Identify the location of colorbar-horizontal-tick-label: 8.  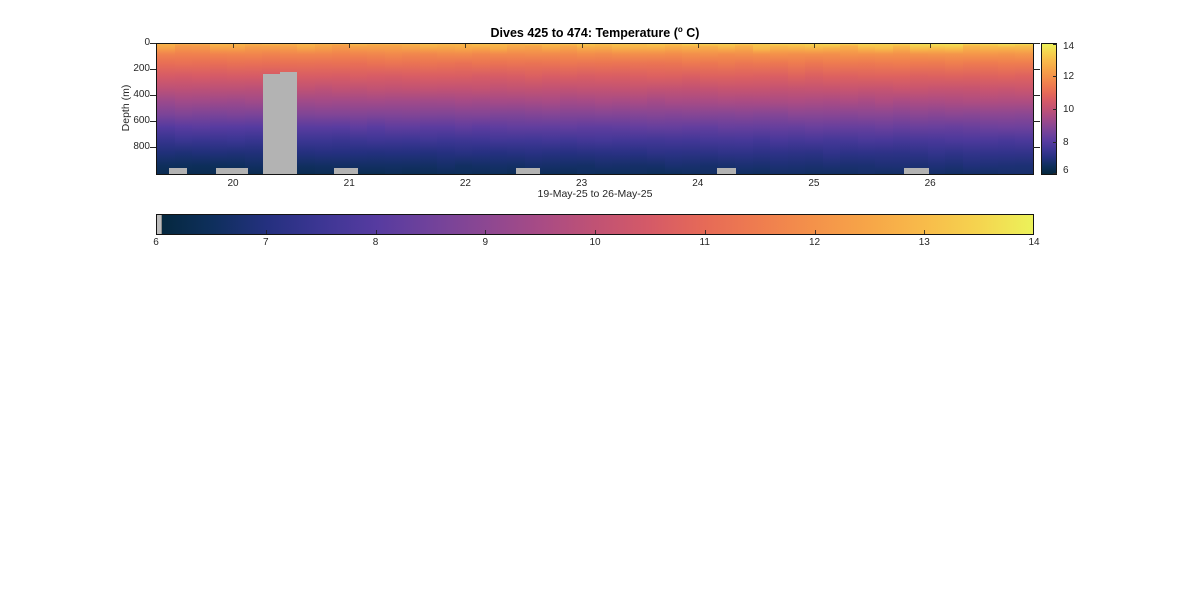
(375, 242).